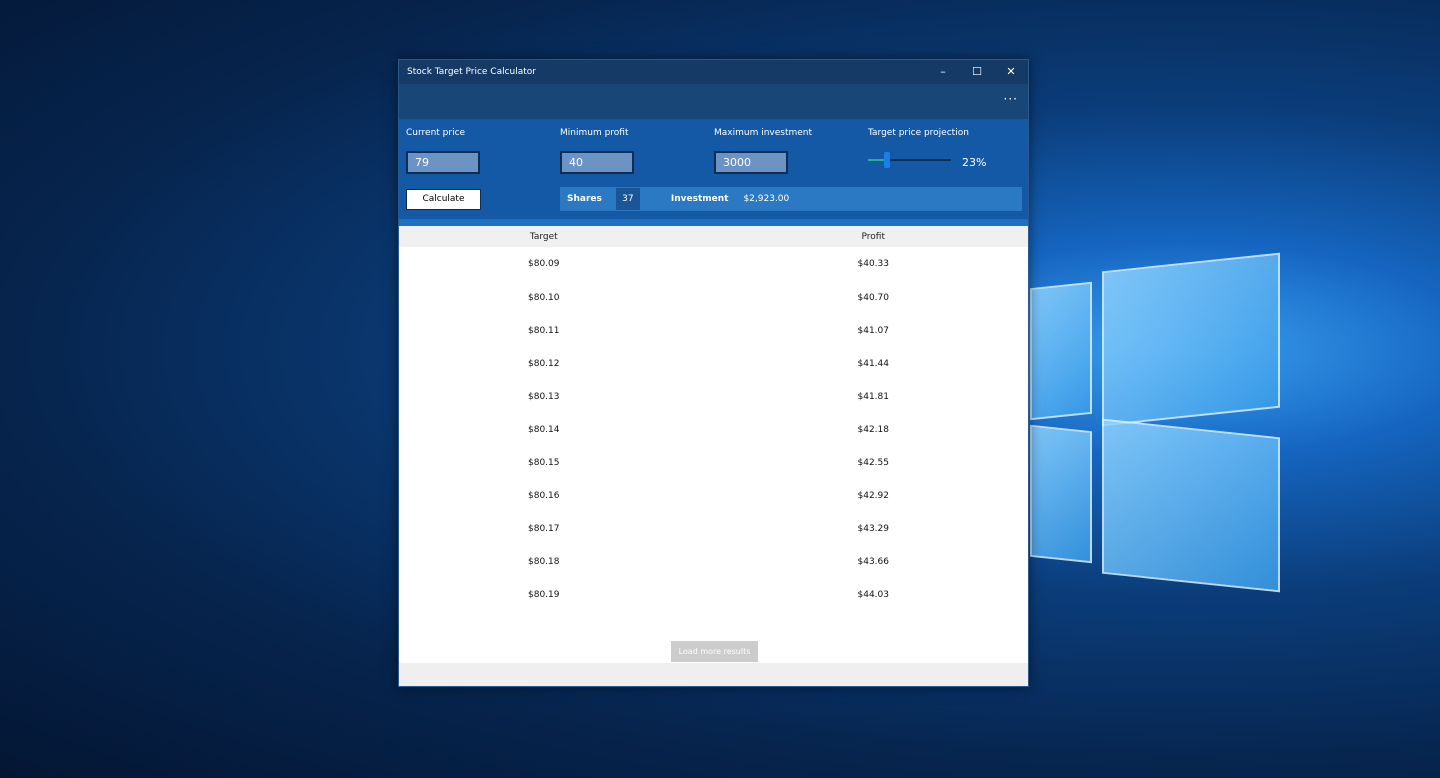 This screenshot has height=778, width=1440. I want to click on profit-cell: $40.70, so click(873, 297).